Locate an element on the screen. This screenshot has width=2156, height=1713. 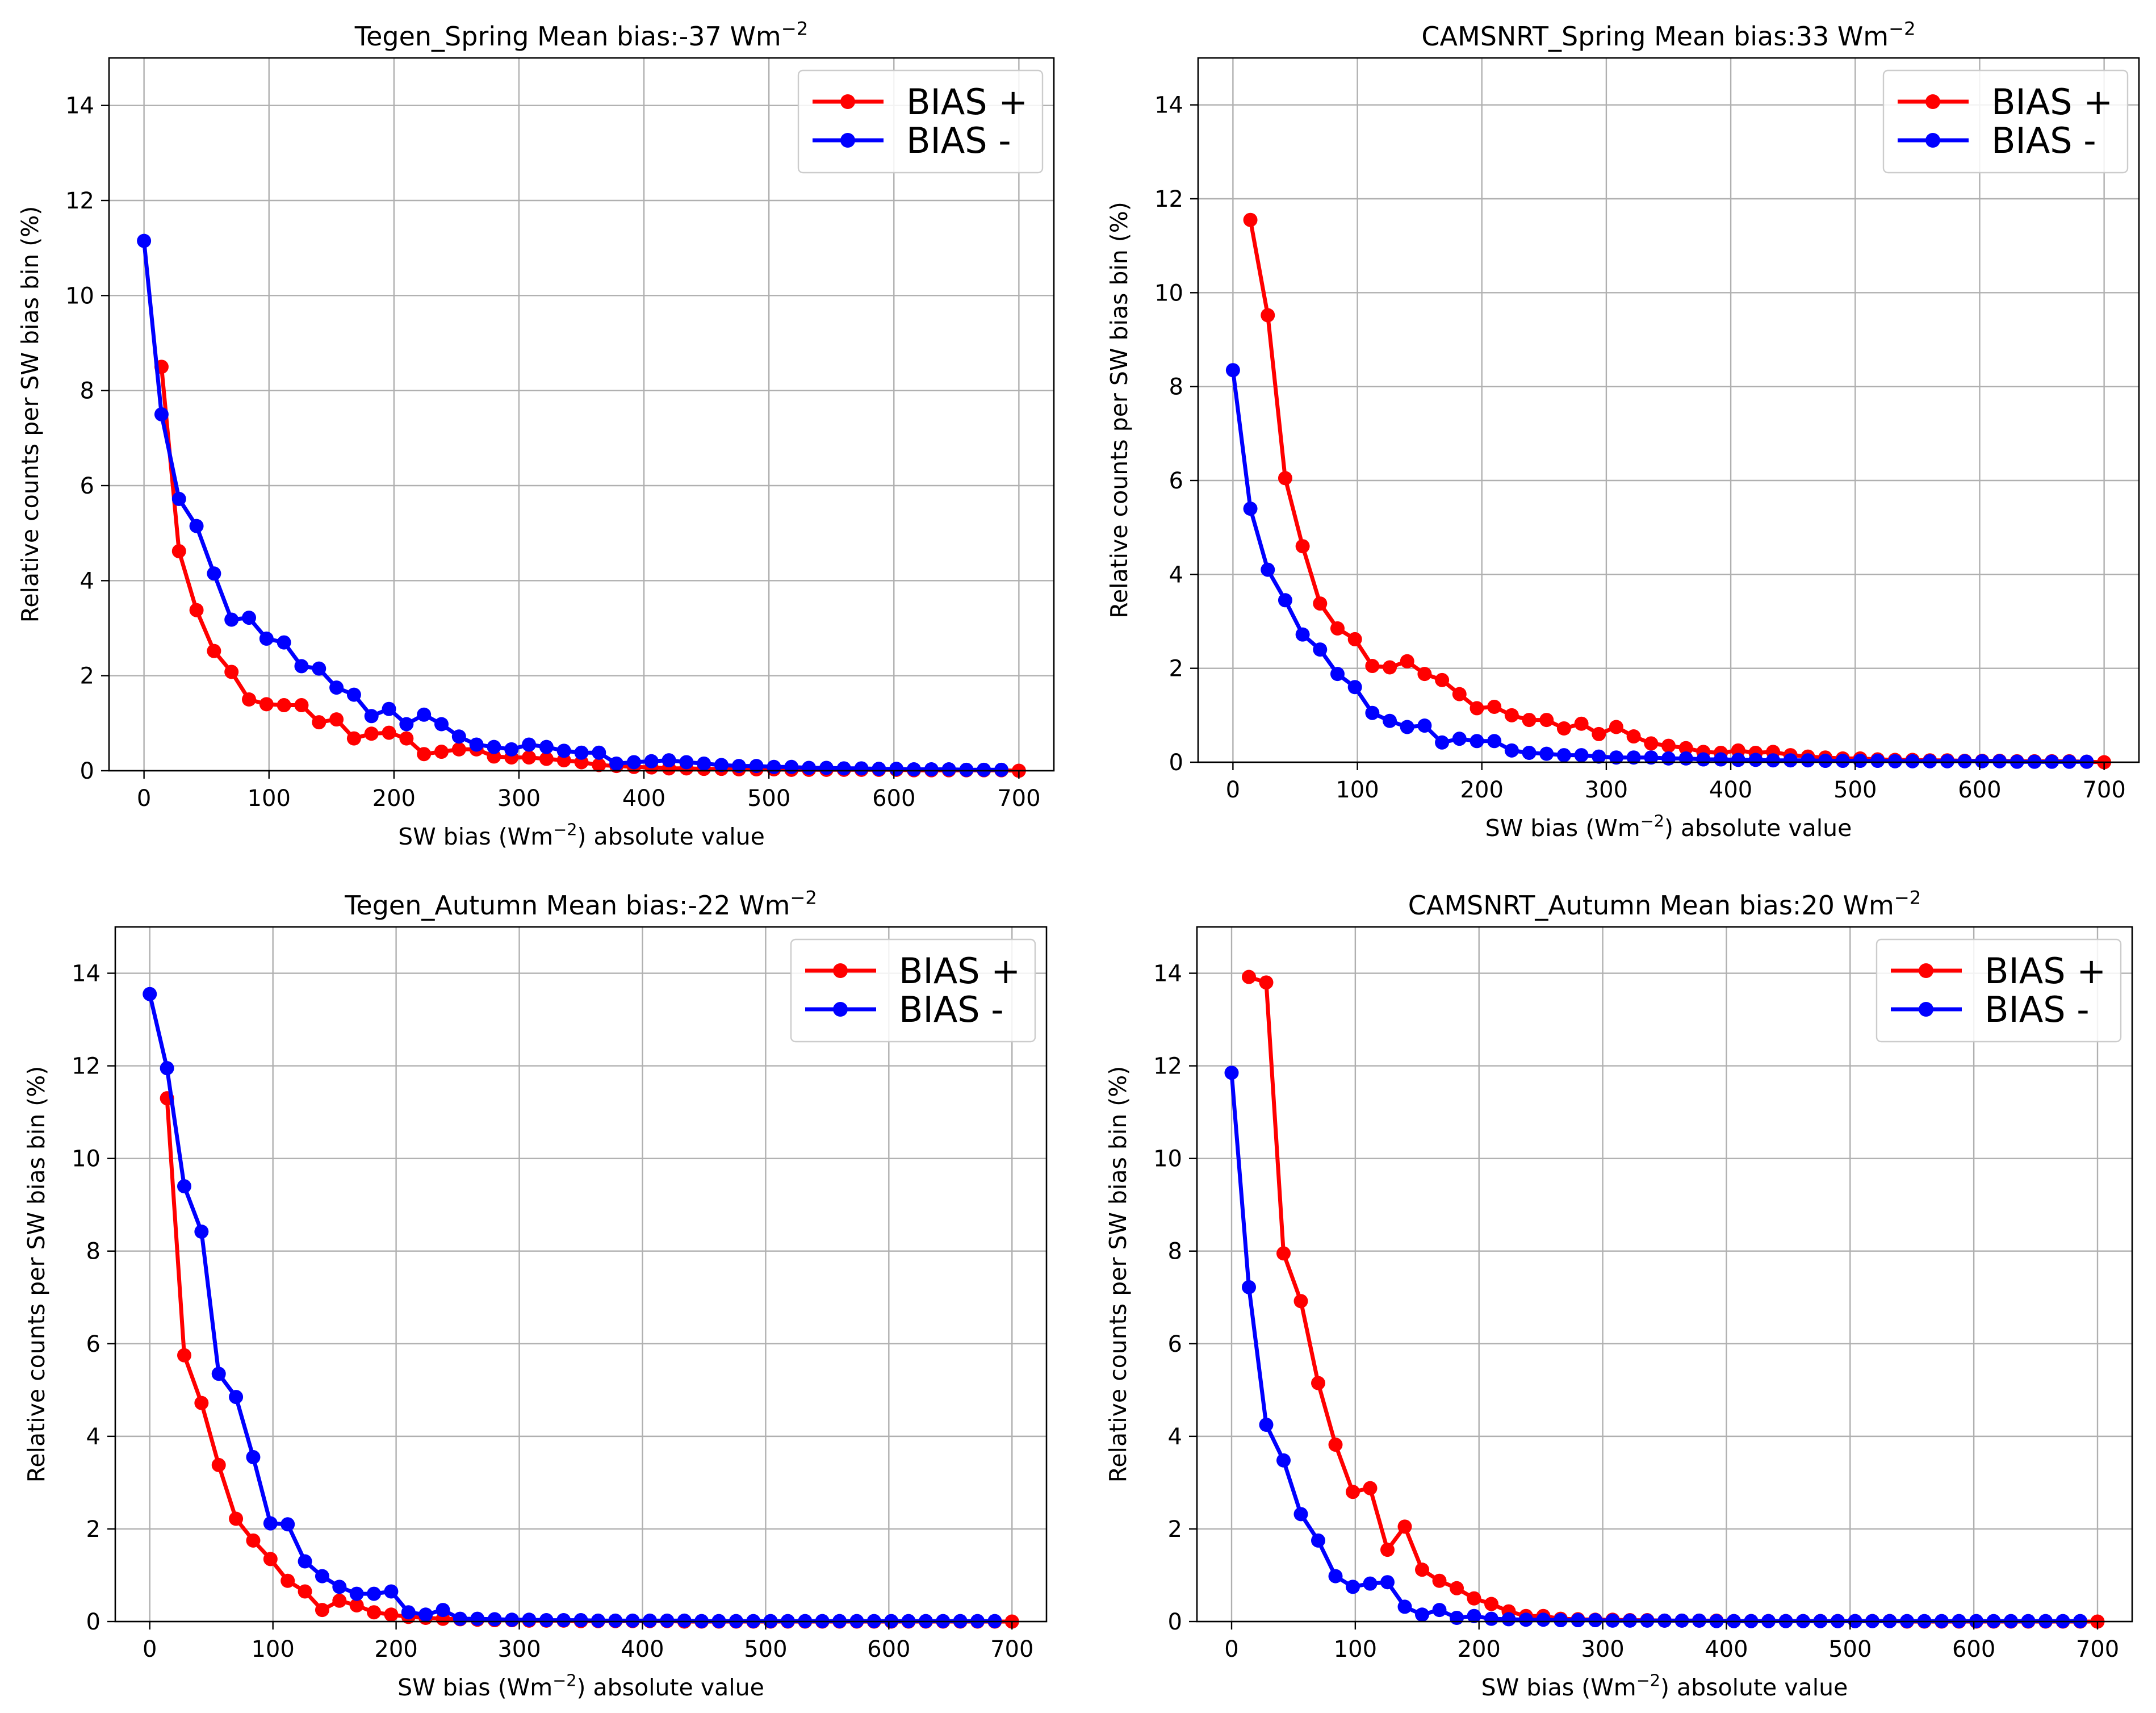
x-tick-label: 200 is located at coordinates (396, 1649).